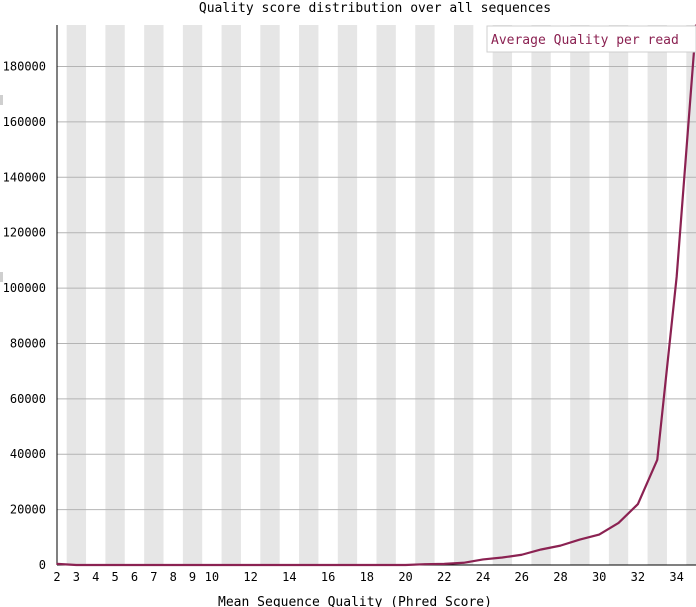 This screenshot has height=607, width=696. What do you see at coordinates (56, 577) in the screenshot?
I see `x-tick-label: 2` at bounding box center [56, 577].